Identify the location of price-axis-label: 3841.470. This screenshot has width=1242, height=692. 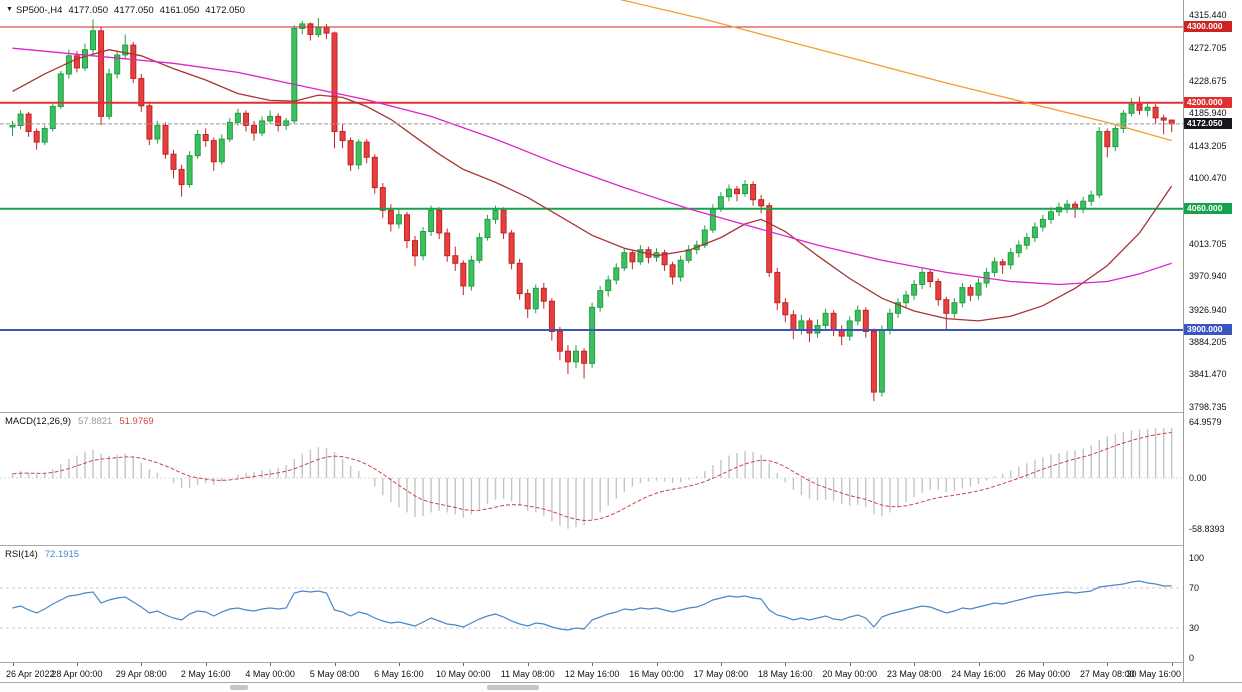
(1208, 374).